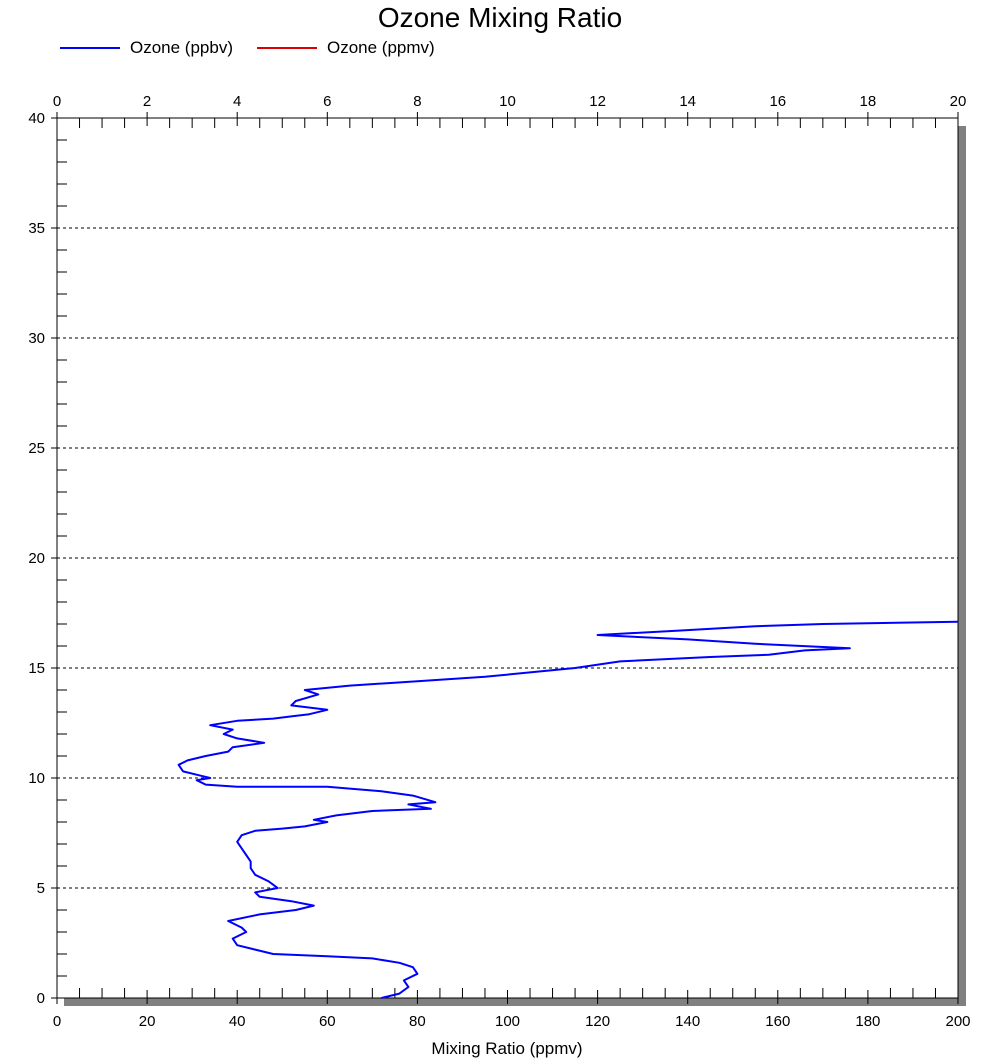 The height and width of the screenshot is (1059, 1000). What do you see at coordinates (515, 1002) in the screenshot?
I see `plot-shadow-bottom` at bounding box center [515, 1002].